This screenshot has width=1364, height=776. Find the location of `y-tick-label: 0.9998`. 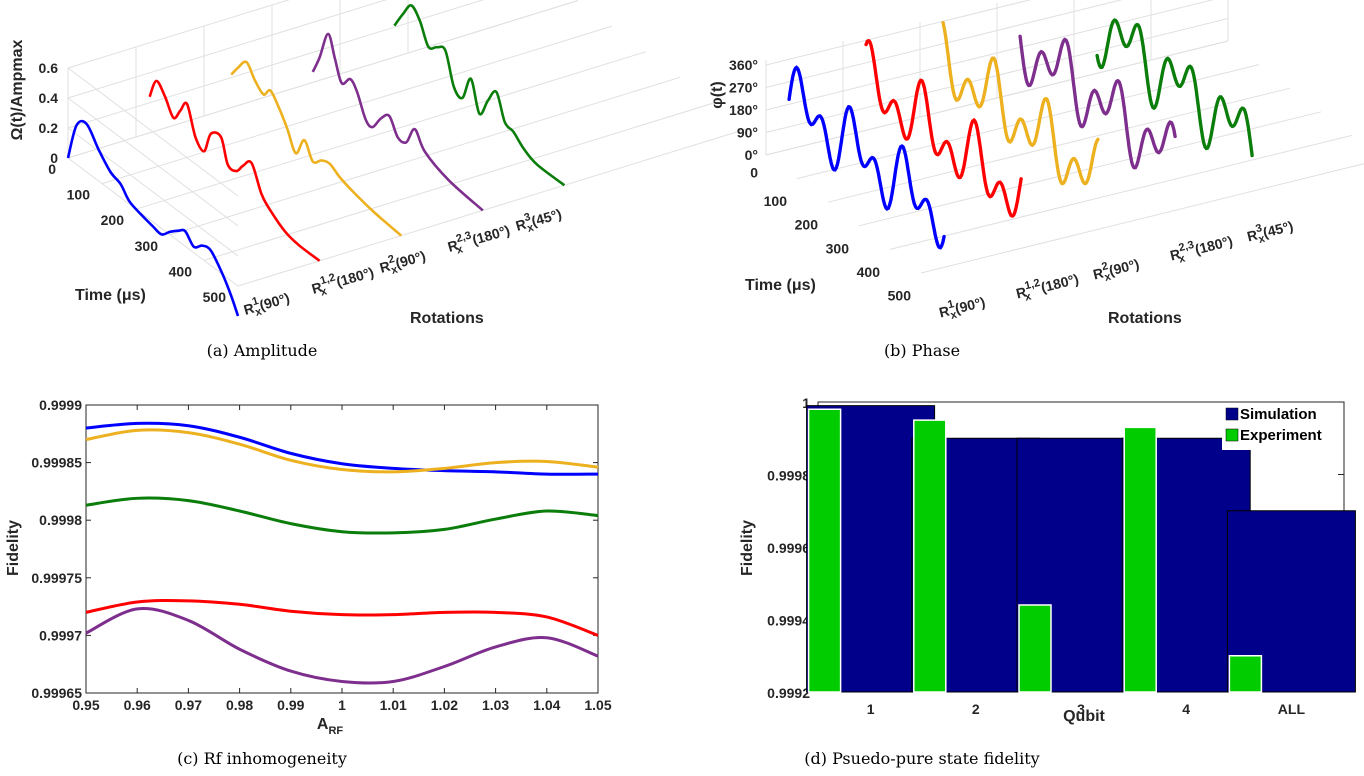

y-tick-label: 0.9998 is located at coordinates (60, 520).